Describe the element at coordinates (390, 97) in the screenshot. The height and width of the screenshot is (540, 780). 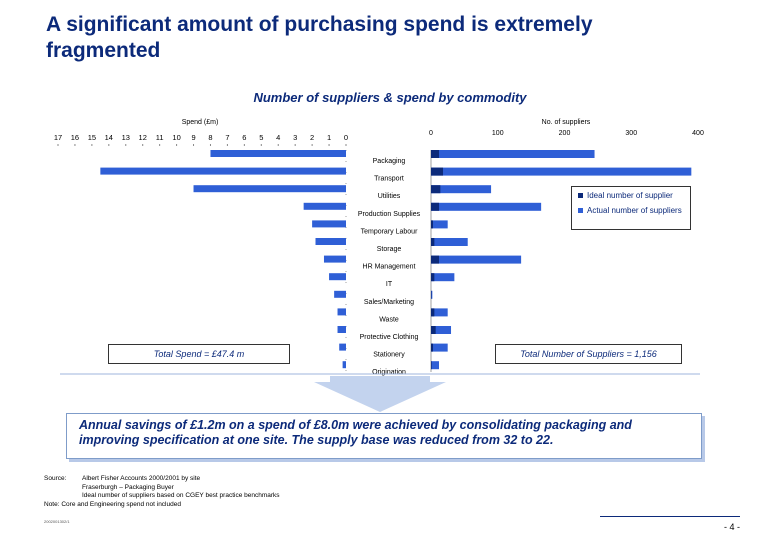
I see `chart-title: Number of suppliers & spend by commodity` at that location.